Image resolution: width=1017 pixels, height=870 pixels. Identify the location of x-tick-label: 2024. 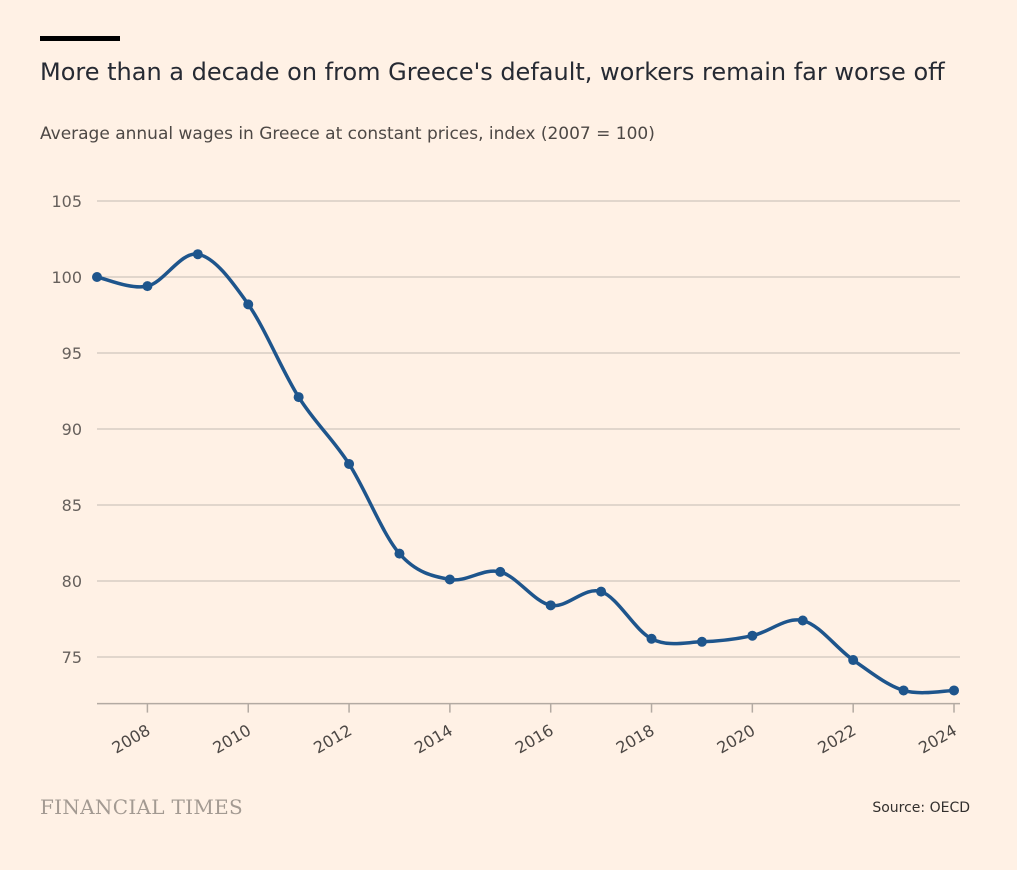
(937, 739).